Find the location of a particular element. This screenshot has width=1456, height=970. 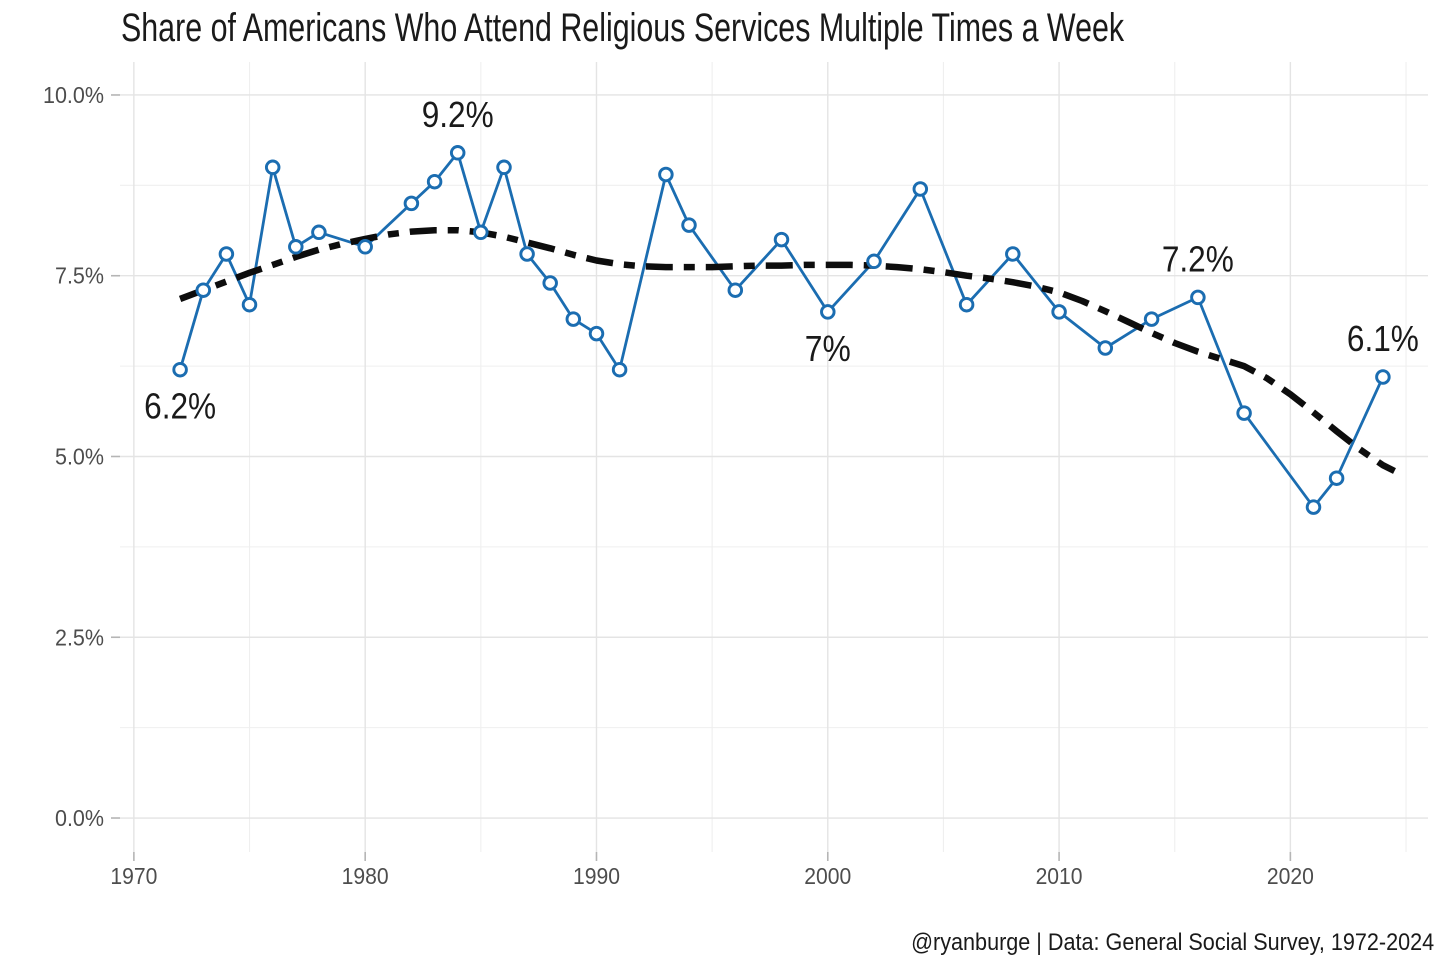

annotation-label: 6.2% is located at coordinates (180, 406).